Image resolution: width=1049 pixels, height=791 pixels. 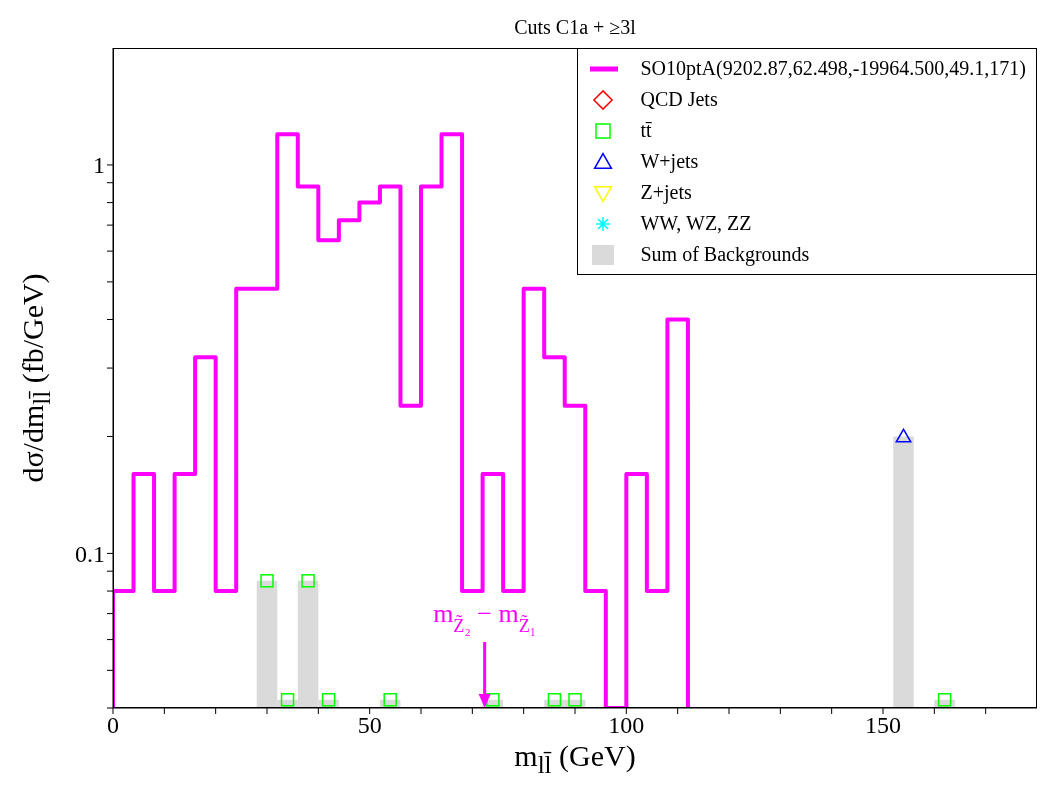 I want to click on legend-label: Z+jets, so click(x=666, y=192).